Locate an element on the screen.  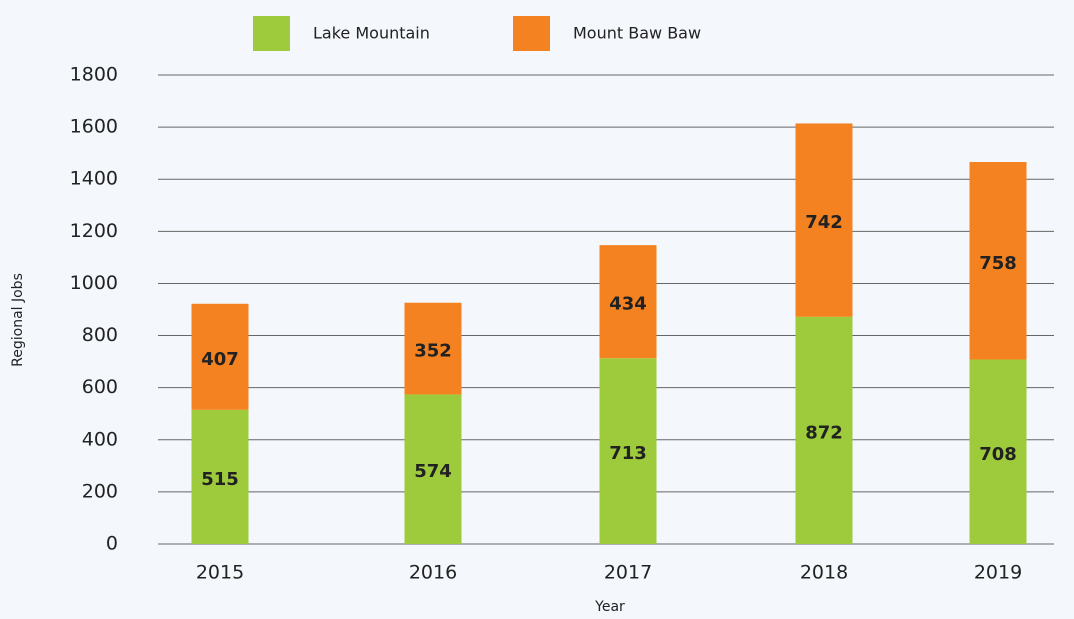
y-tick-label: 0 is located at coordinates (112, 544).